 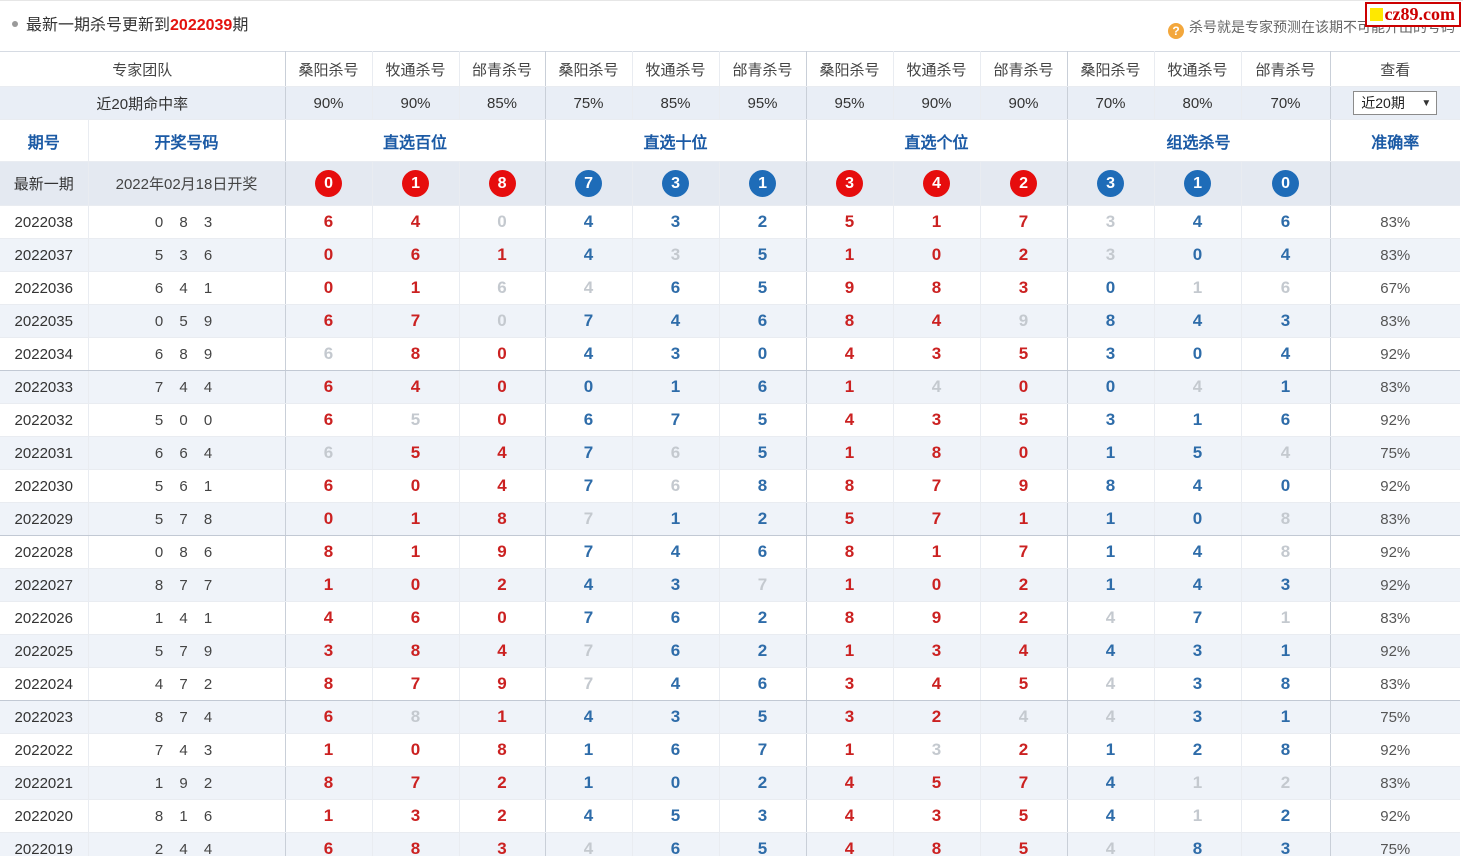 I want to click on period-dropdown: 近20期▼, so click(x=1395, y=103).